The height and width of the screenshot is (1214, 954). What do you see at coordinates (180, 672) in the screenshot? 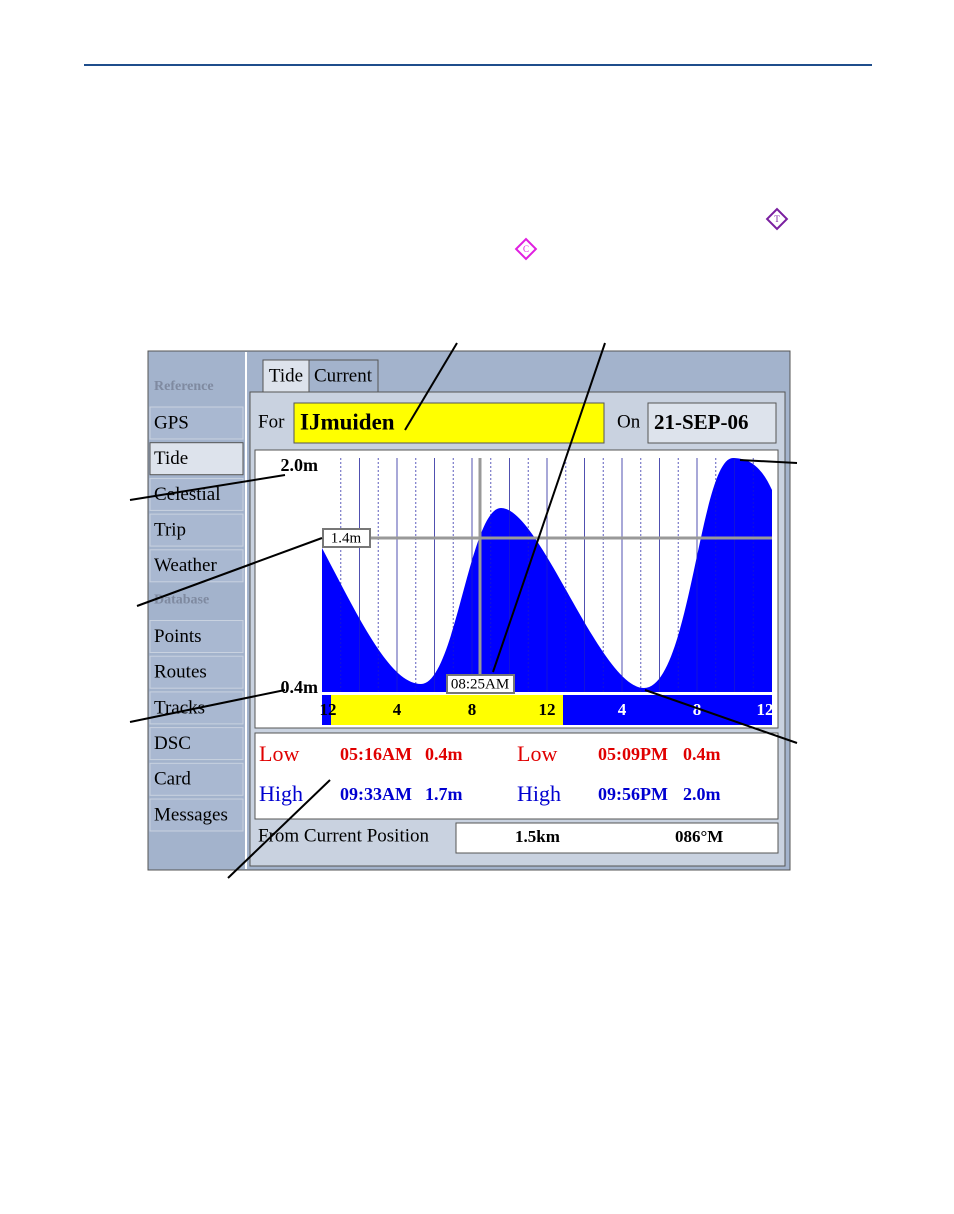
I see `menu-label: Routes` at bounding box center [180, 672].